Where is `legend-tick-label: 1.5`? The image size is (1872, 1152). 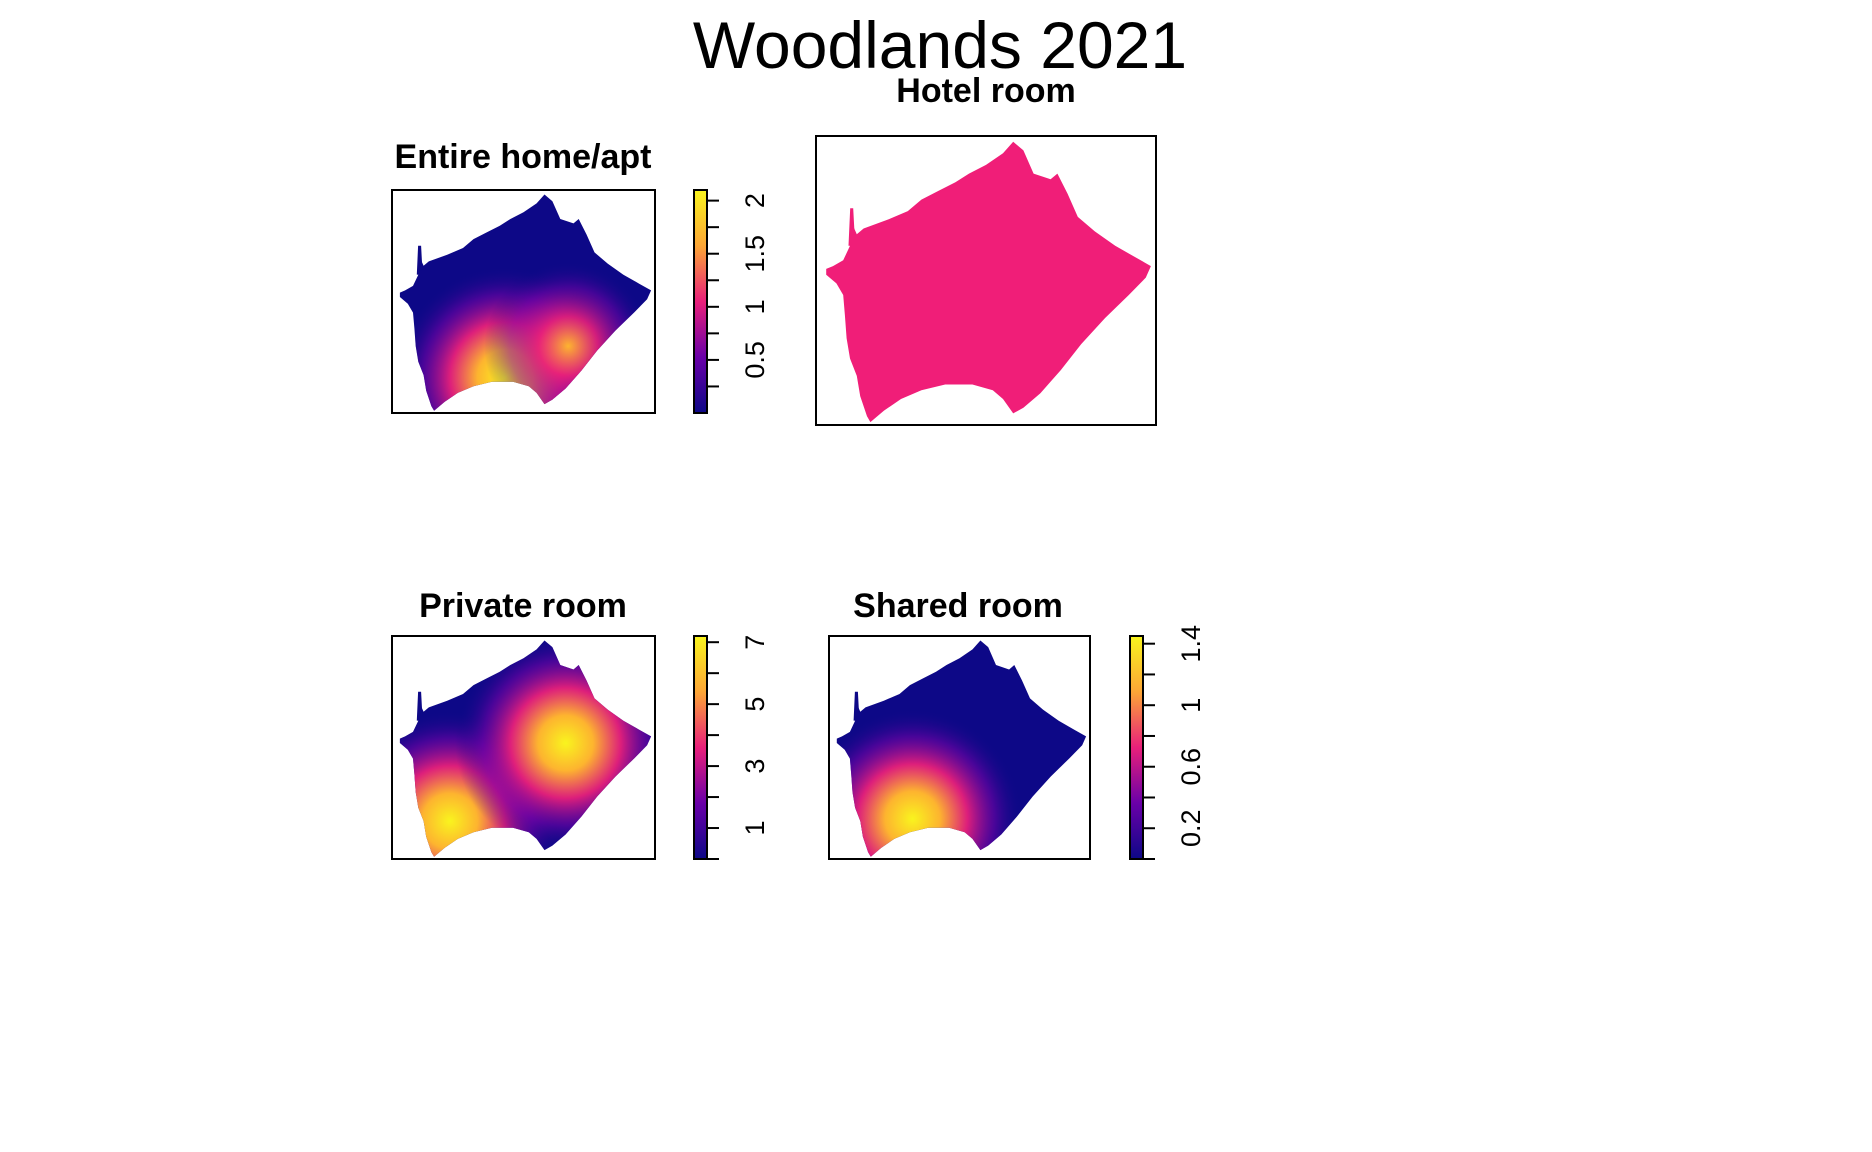 legend-tick-label: 1.5 is located at coordinates (755, 254).